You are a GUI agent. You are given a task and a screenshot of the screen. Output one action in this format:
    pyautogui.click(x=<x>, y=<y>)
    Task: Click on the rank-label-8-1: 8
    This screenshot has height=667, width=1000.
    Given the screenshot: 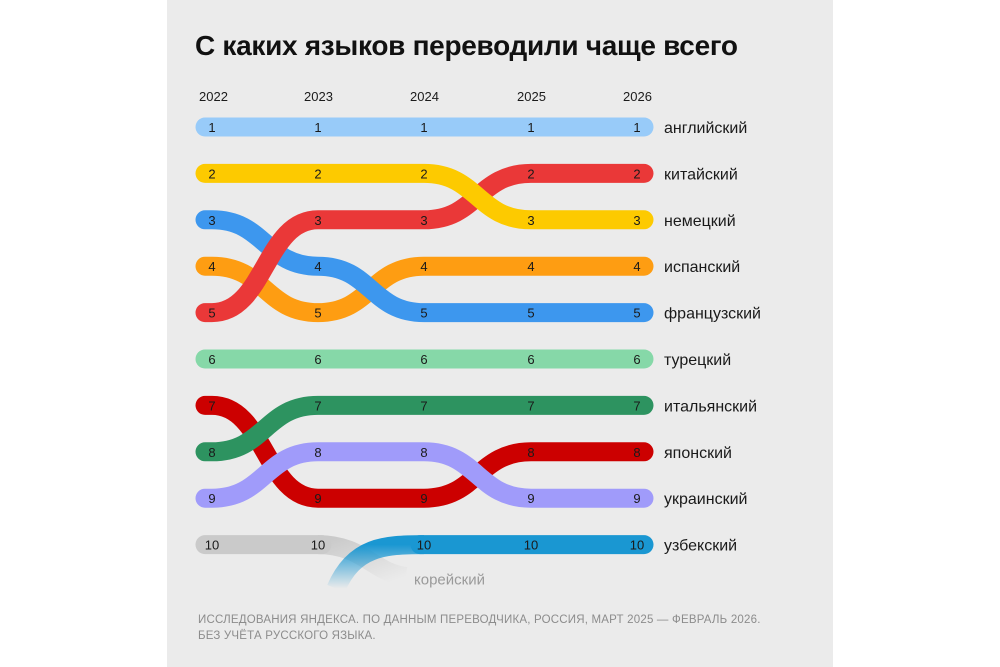 What is the action you would take?
    pyautogui.click(x=317, y=452)
    